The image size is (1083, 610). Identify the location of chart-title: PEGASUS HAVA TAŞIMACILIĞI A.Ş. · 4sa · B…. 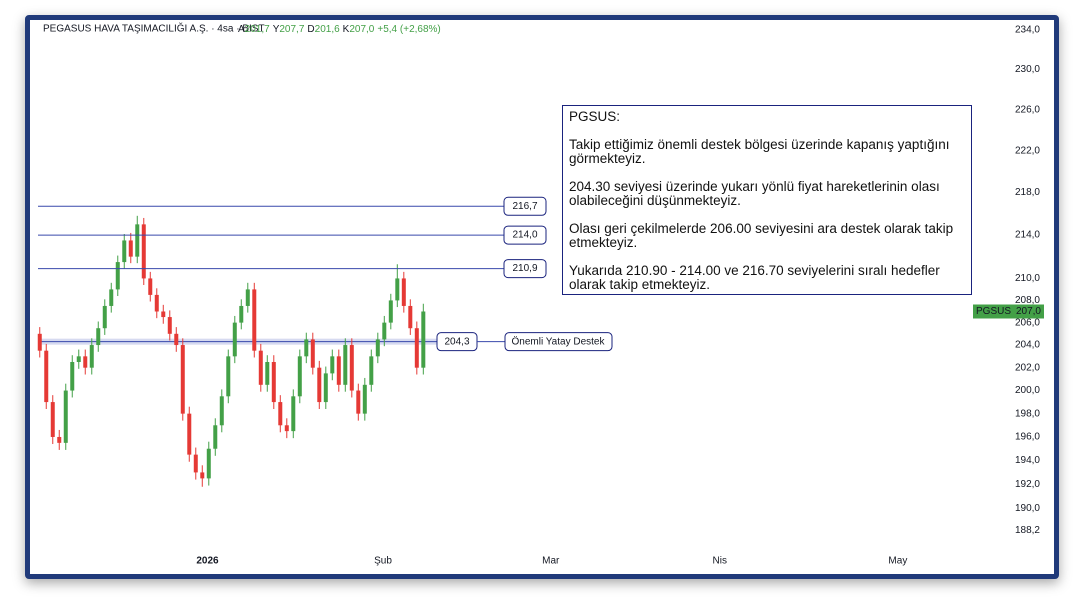
(154, 28).